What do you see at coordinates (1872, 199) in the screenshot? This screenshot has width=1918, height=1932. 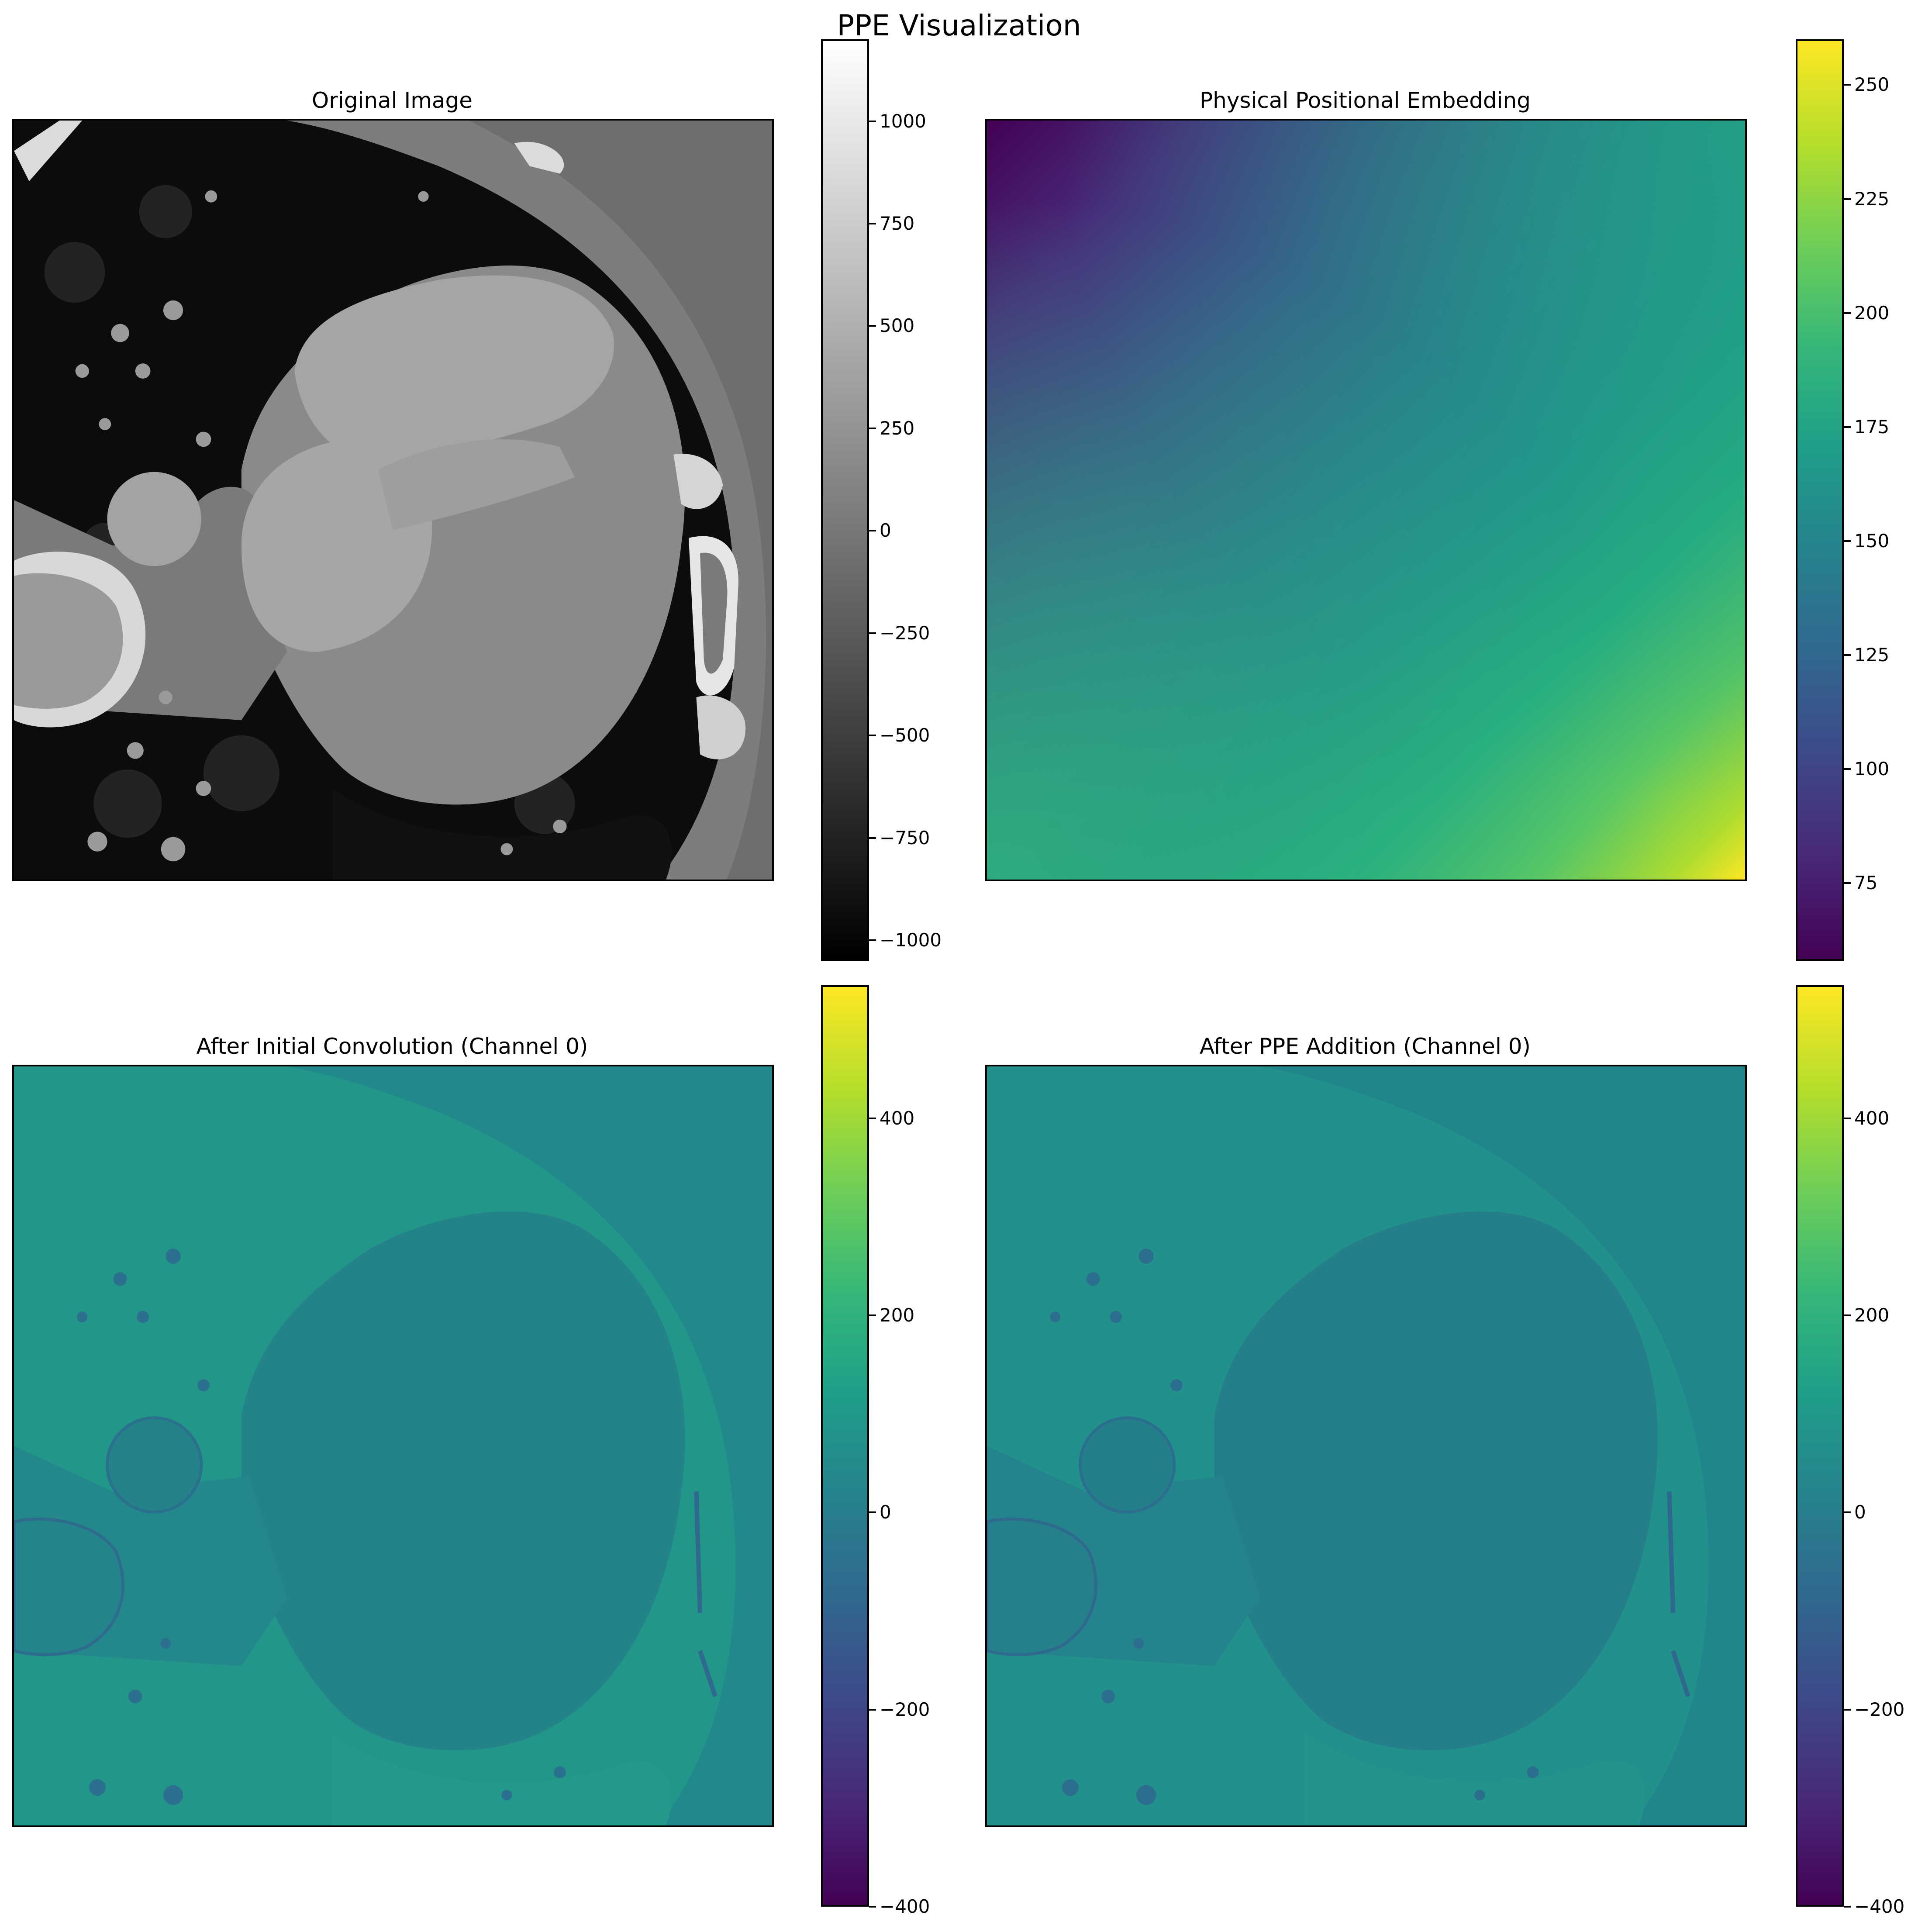 I see `colorbar-tick-label-ppe: 225` at bounding box center [1872, 199].